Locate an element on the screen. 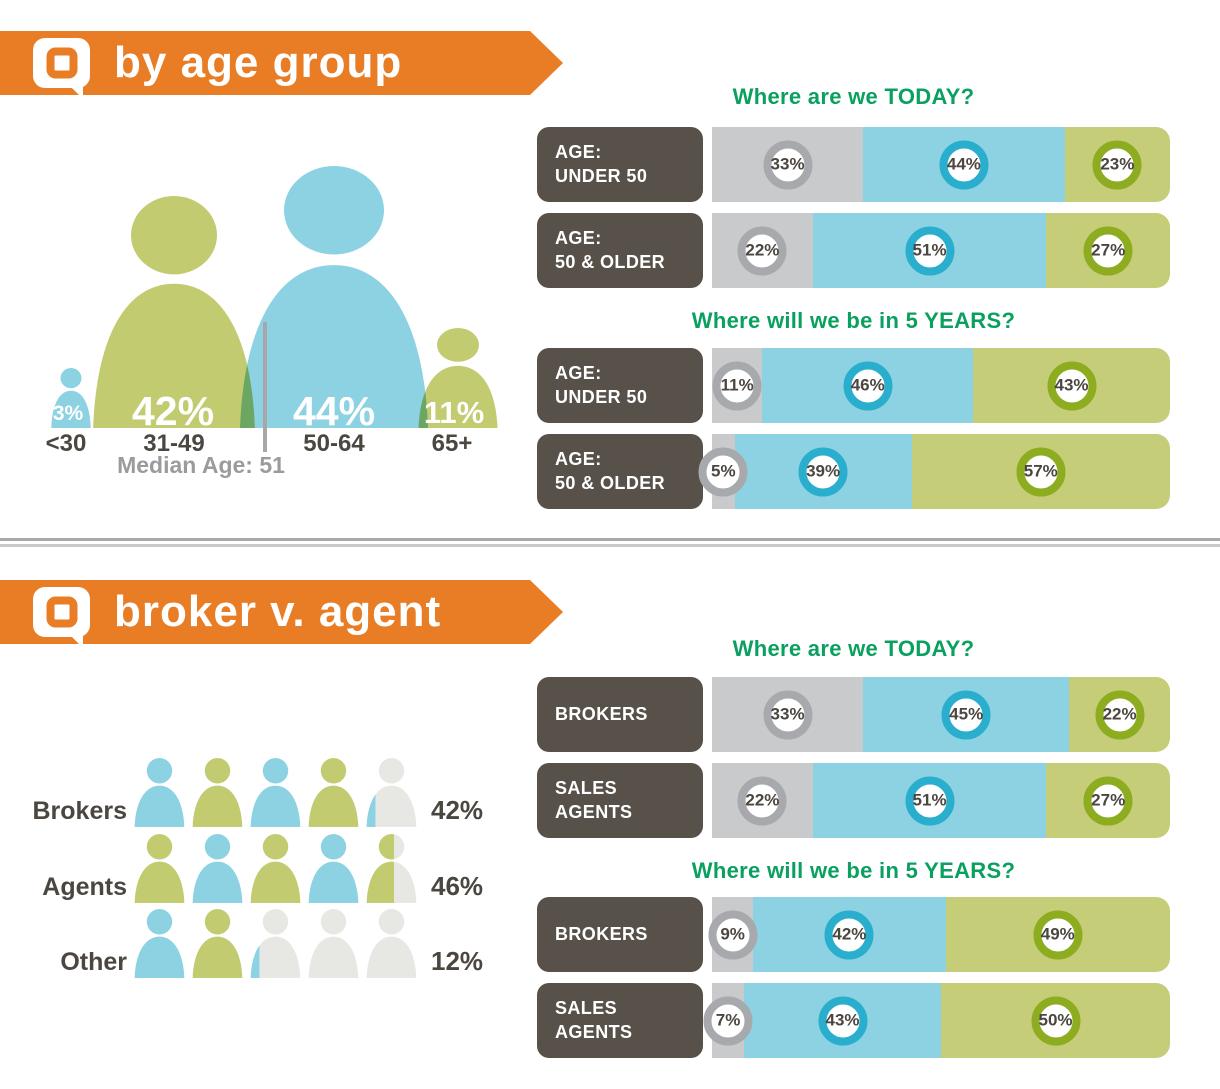 This screenshot has height=1089, width=1220. bar-label-line1: BROKERS is located at coordinates (601, 933).